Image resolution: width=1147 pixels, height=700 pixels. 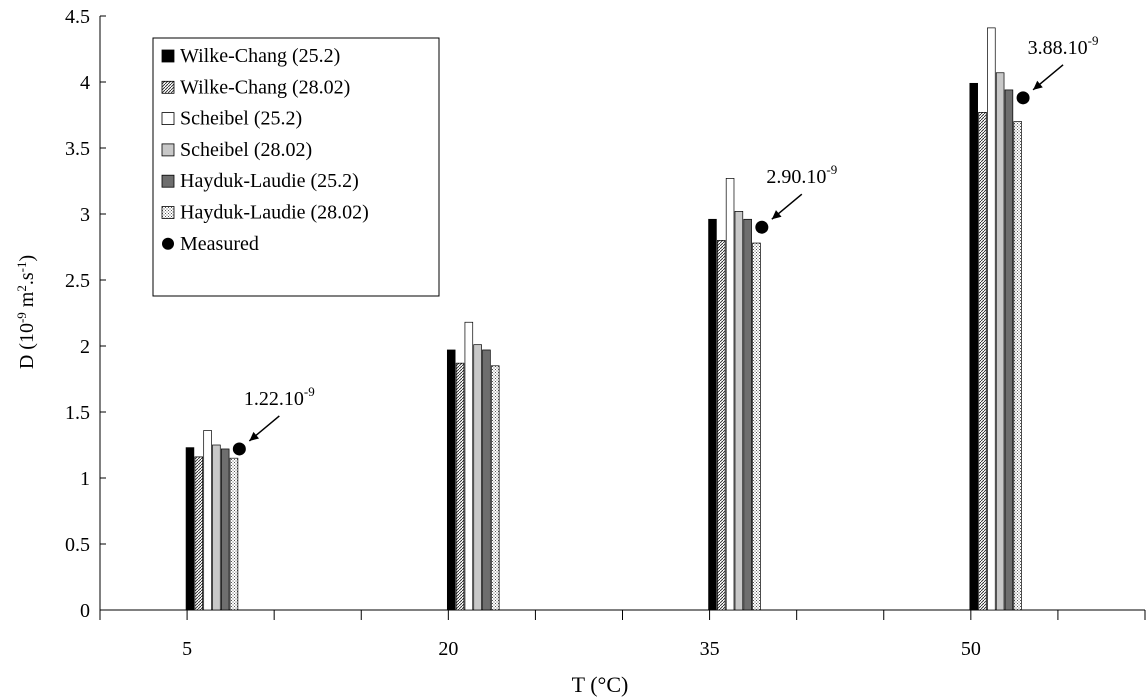 What do you see at coordinates (265, 87) in the screenshot?
I see `legend-label: Wilke-Chang (28.02)` at bounding box center [265, 87].